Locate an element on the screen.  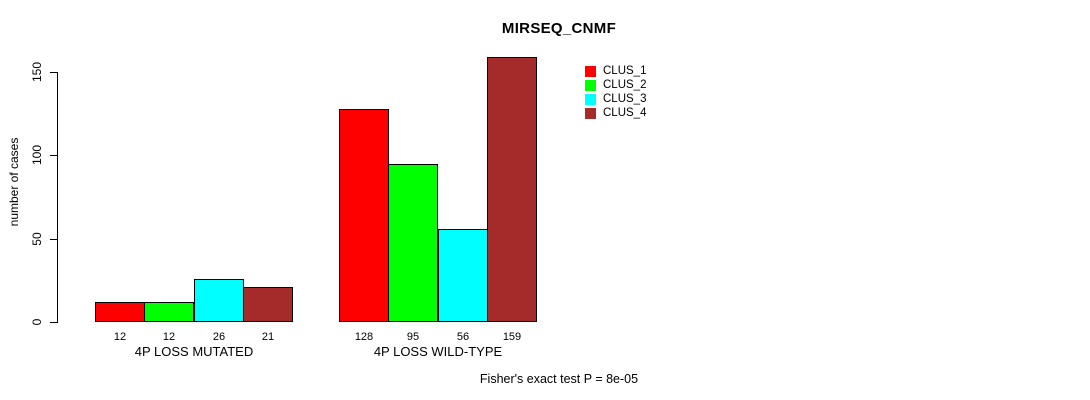
y-tick-label: 50 is located at coordinates (37, 239).